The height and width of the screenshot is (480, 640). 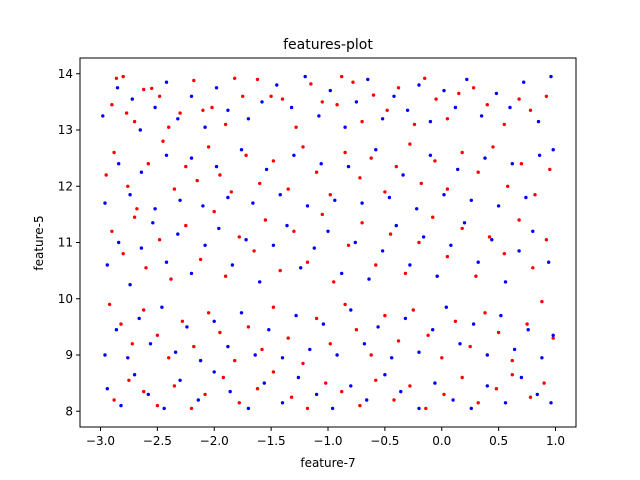 What do you see at coordinates (327, 441) in the screenshot?
I see `x-tick-label: −1.0` at bounding box center [327, 441].